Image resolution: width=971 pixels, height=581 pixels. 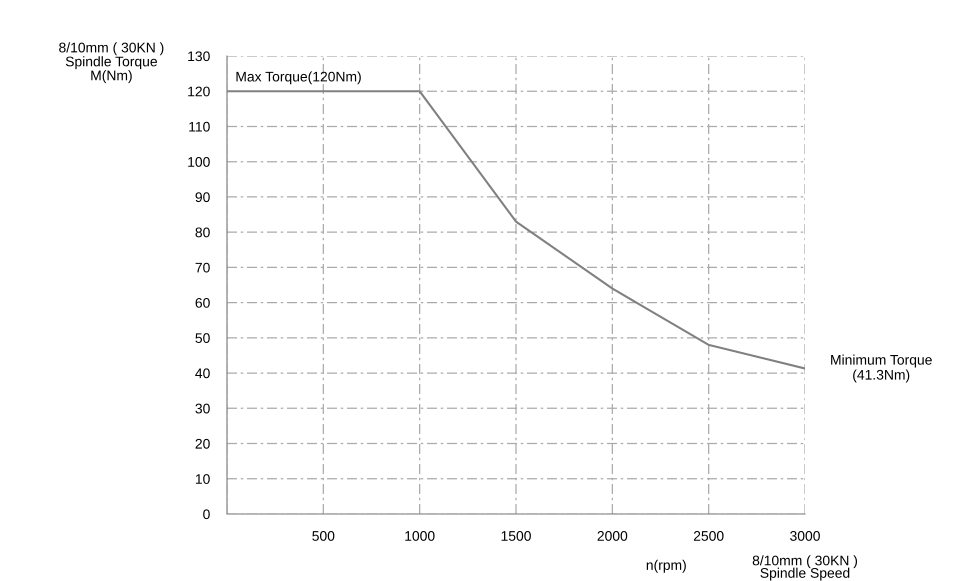 What do you see at coordinates (805, 536) in the screenshot?
I see `x-tick-label: 3000` at bounding box center [805, 536].